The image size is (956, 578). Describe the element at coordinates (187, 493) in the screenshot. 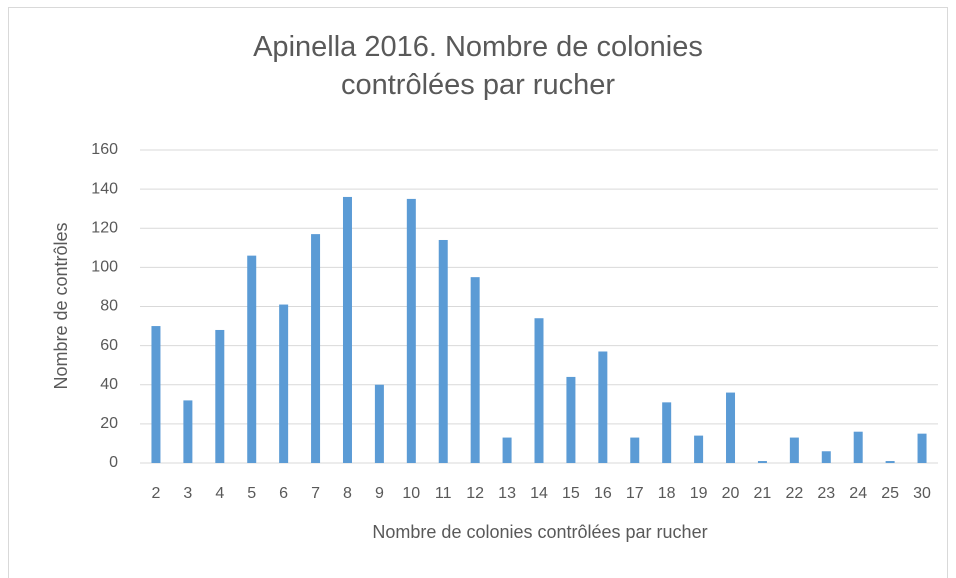

I see `x-tick-label: 3` at that location.